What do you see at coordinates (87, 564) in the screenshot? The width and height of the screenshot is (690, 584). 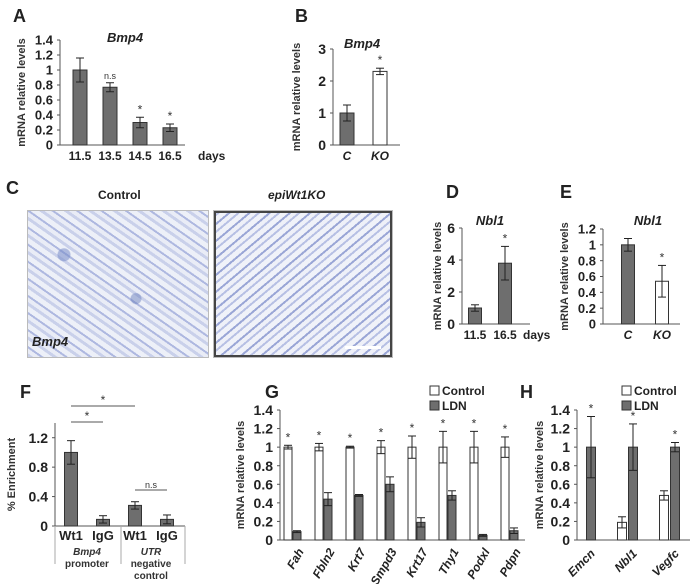 I see `group-label: promoter` at bounding box center [87, 564].